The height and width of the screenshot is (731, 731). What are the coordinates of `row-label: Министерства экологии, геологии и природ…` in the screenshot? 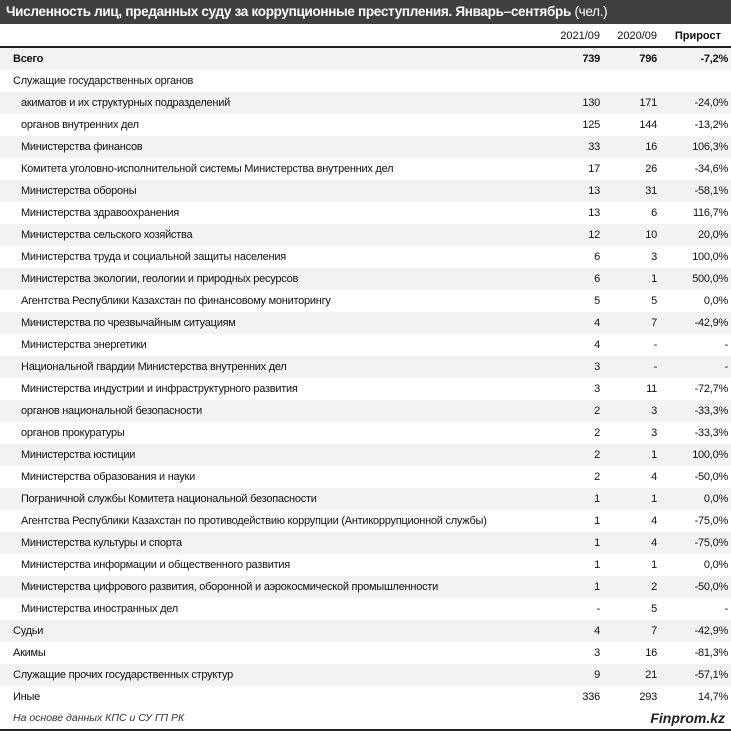 It's located at (160, 279).